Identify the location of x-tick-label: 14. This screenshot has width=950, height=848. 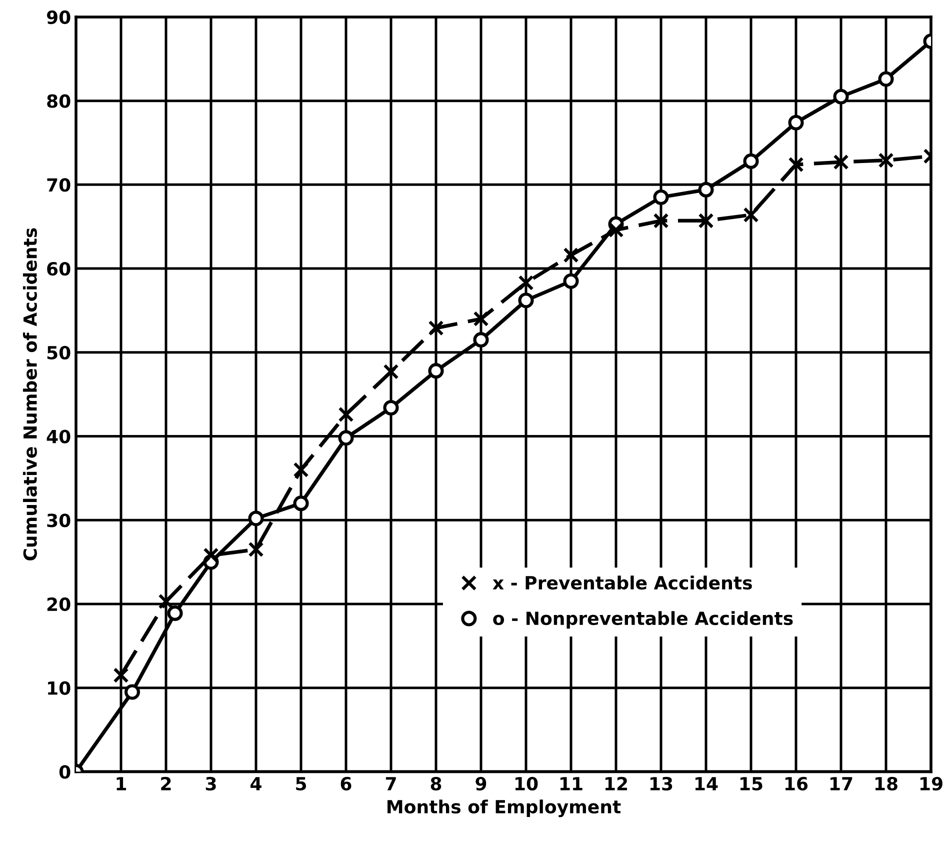
(706, 783).